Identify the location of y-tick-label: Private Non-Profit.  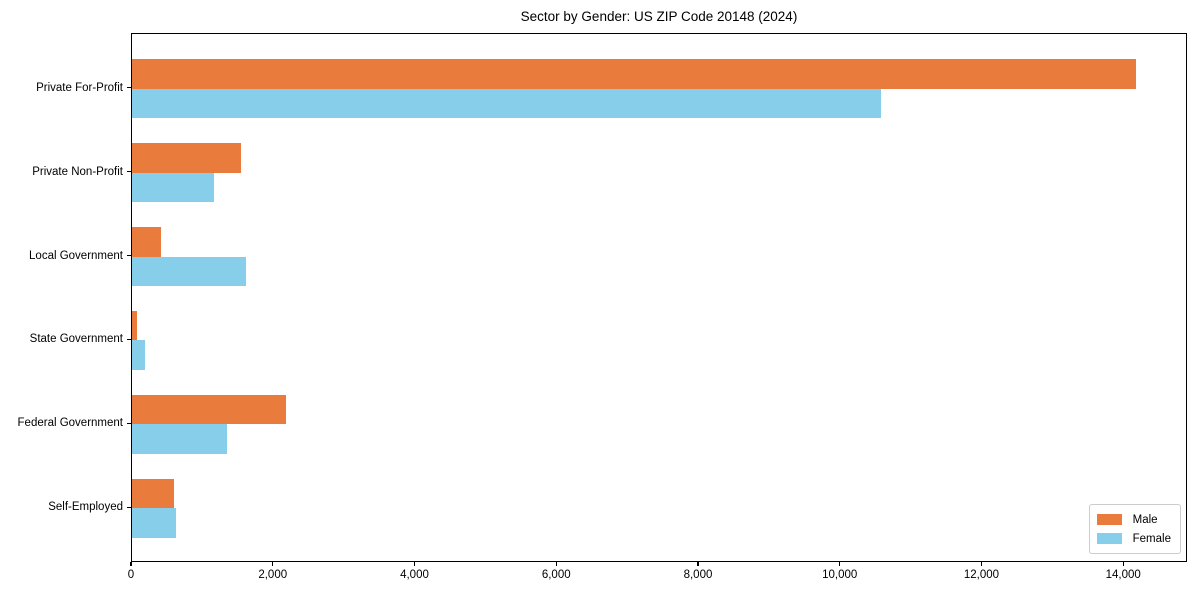
(77, 171).